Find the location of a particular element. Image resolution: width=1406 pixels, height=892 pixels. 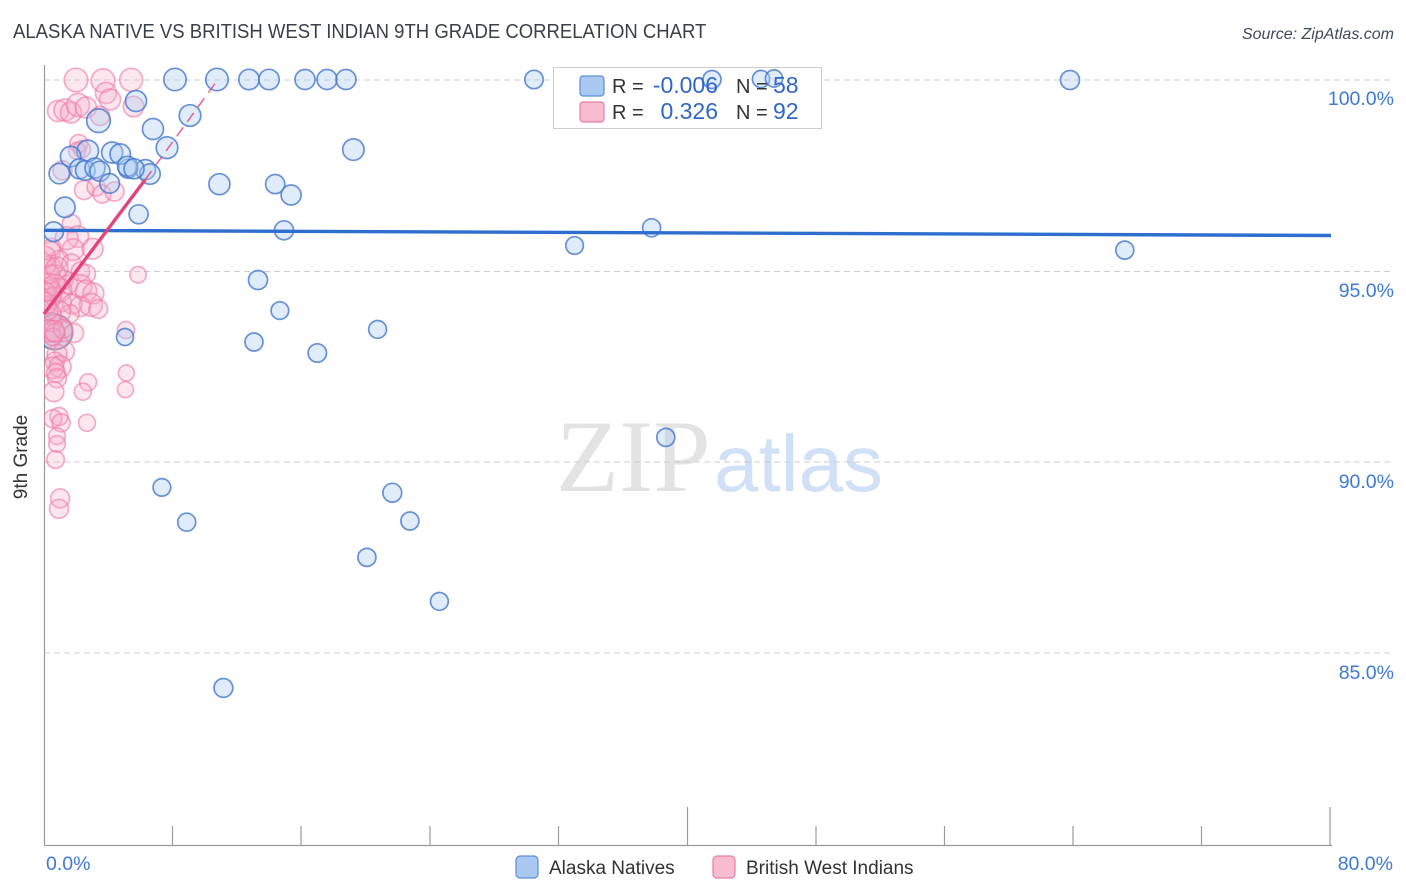

svg-text: atlas is located at coordinates (798, 463).